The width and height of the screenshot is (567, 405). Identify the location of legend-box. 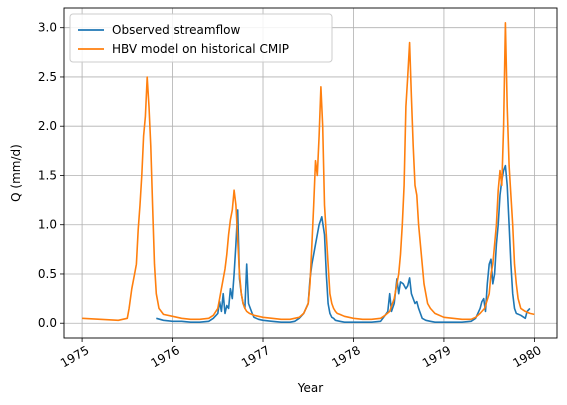
(201, 38).